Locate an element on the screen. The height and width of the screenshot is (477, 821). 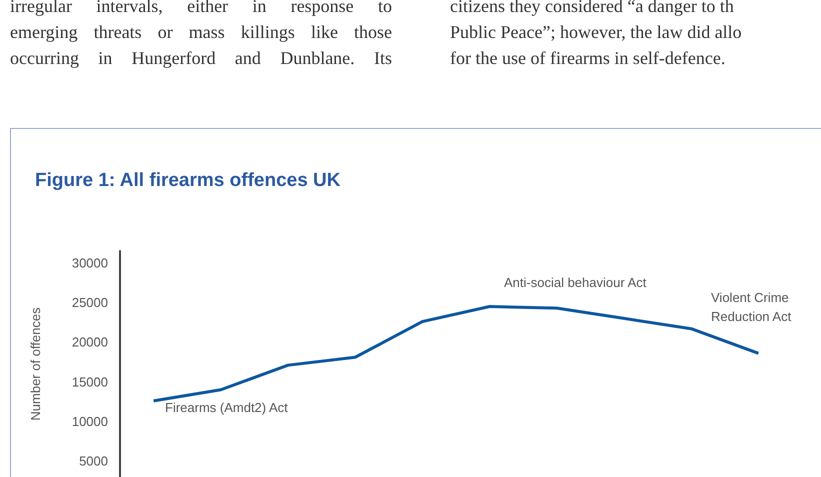
annotation: Firearms (Amdt2) Act is located at coordinates (226, 407).